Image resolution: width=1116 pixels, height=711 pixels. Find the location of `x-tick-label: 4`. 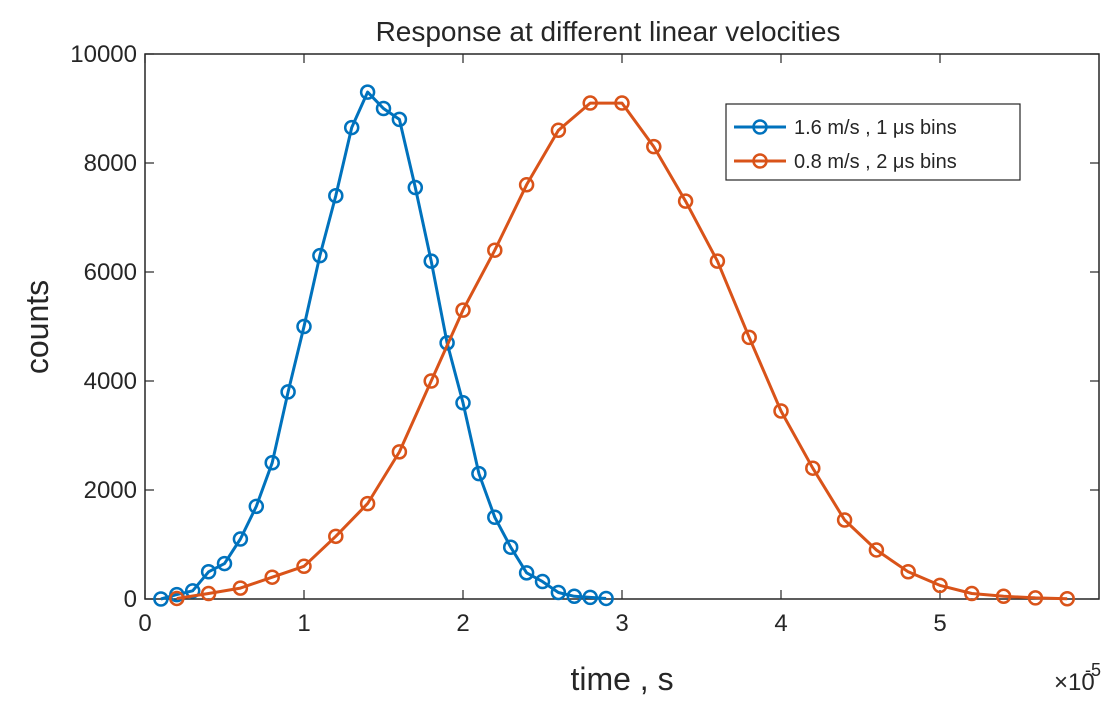

x-tick-label: 4 is located at coordinates (780, 623).